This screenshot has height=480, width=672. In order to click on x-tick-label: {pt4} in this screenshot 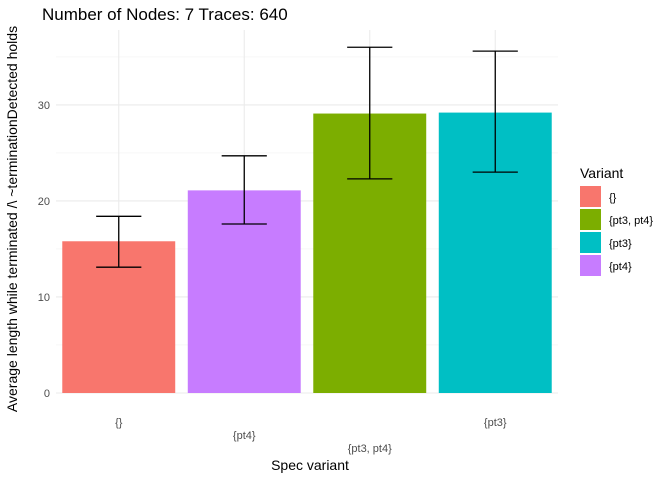, I will do `click(244, 436)`.